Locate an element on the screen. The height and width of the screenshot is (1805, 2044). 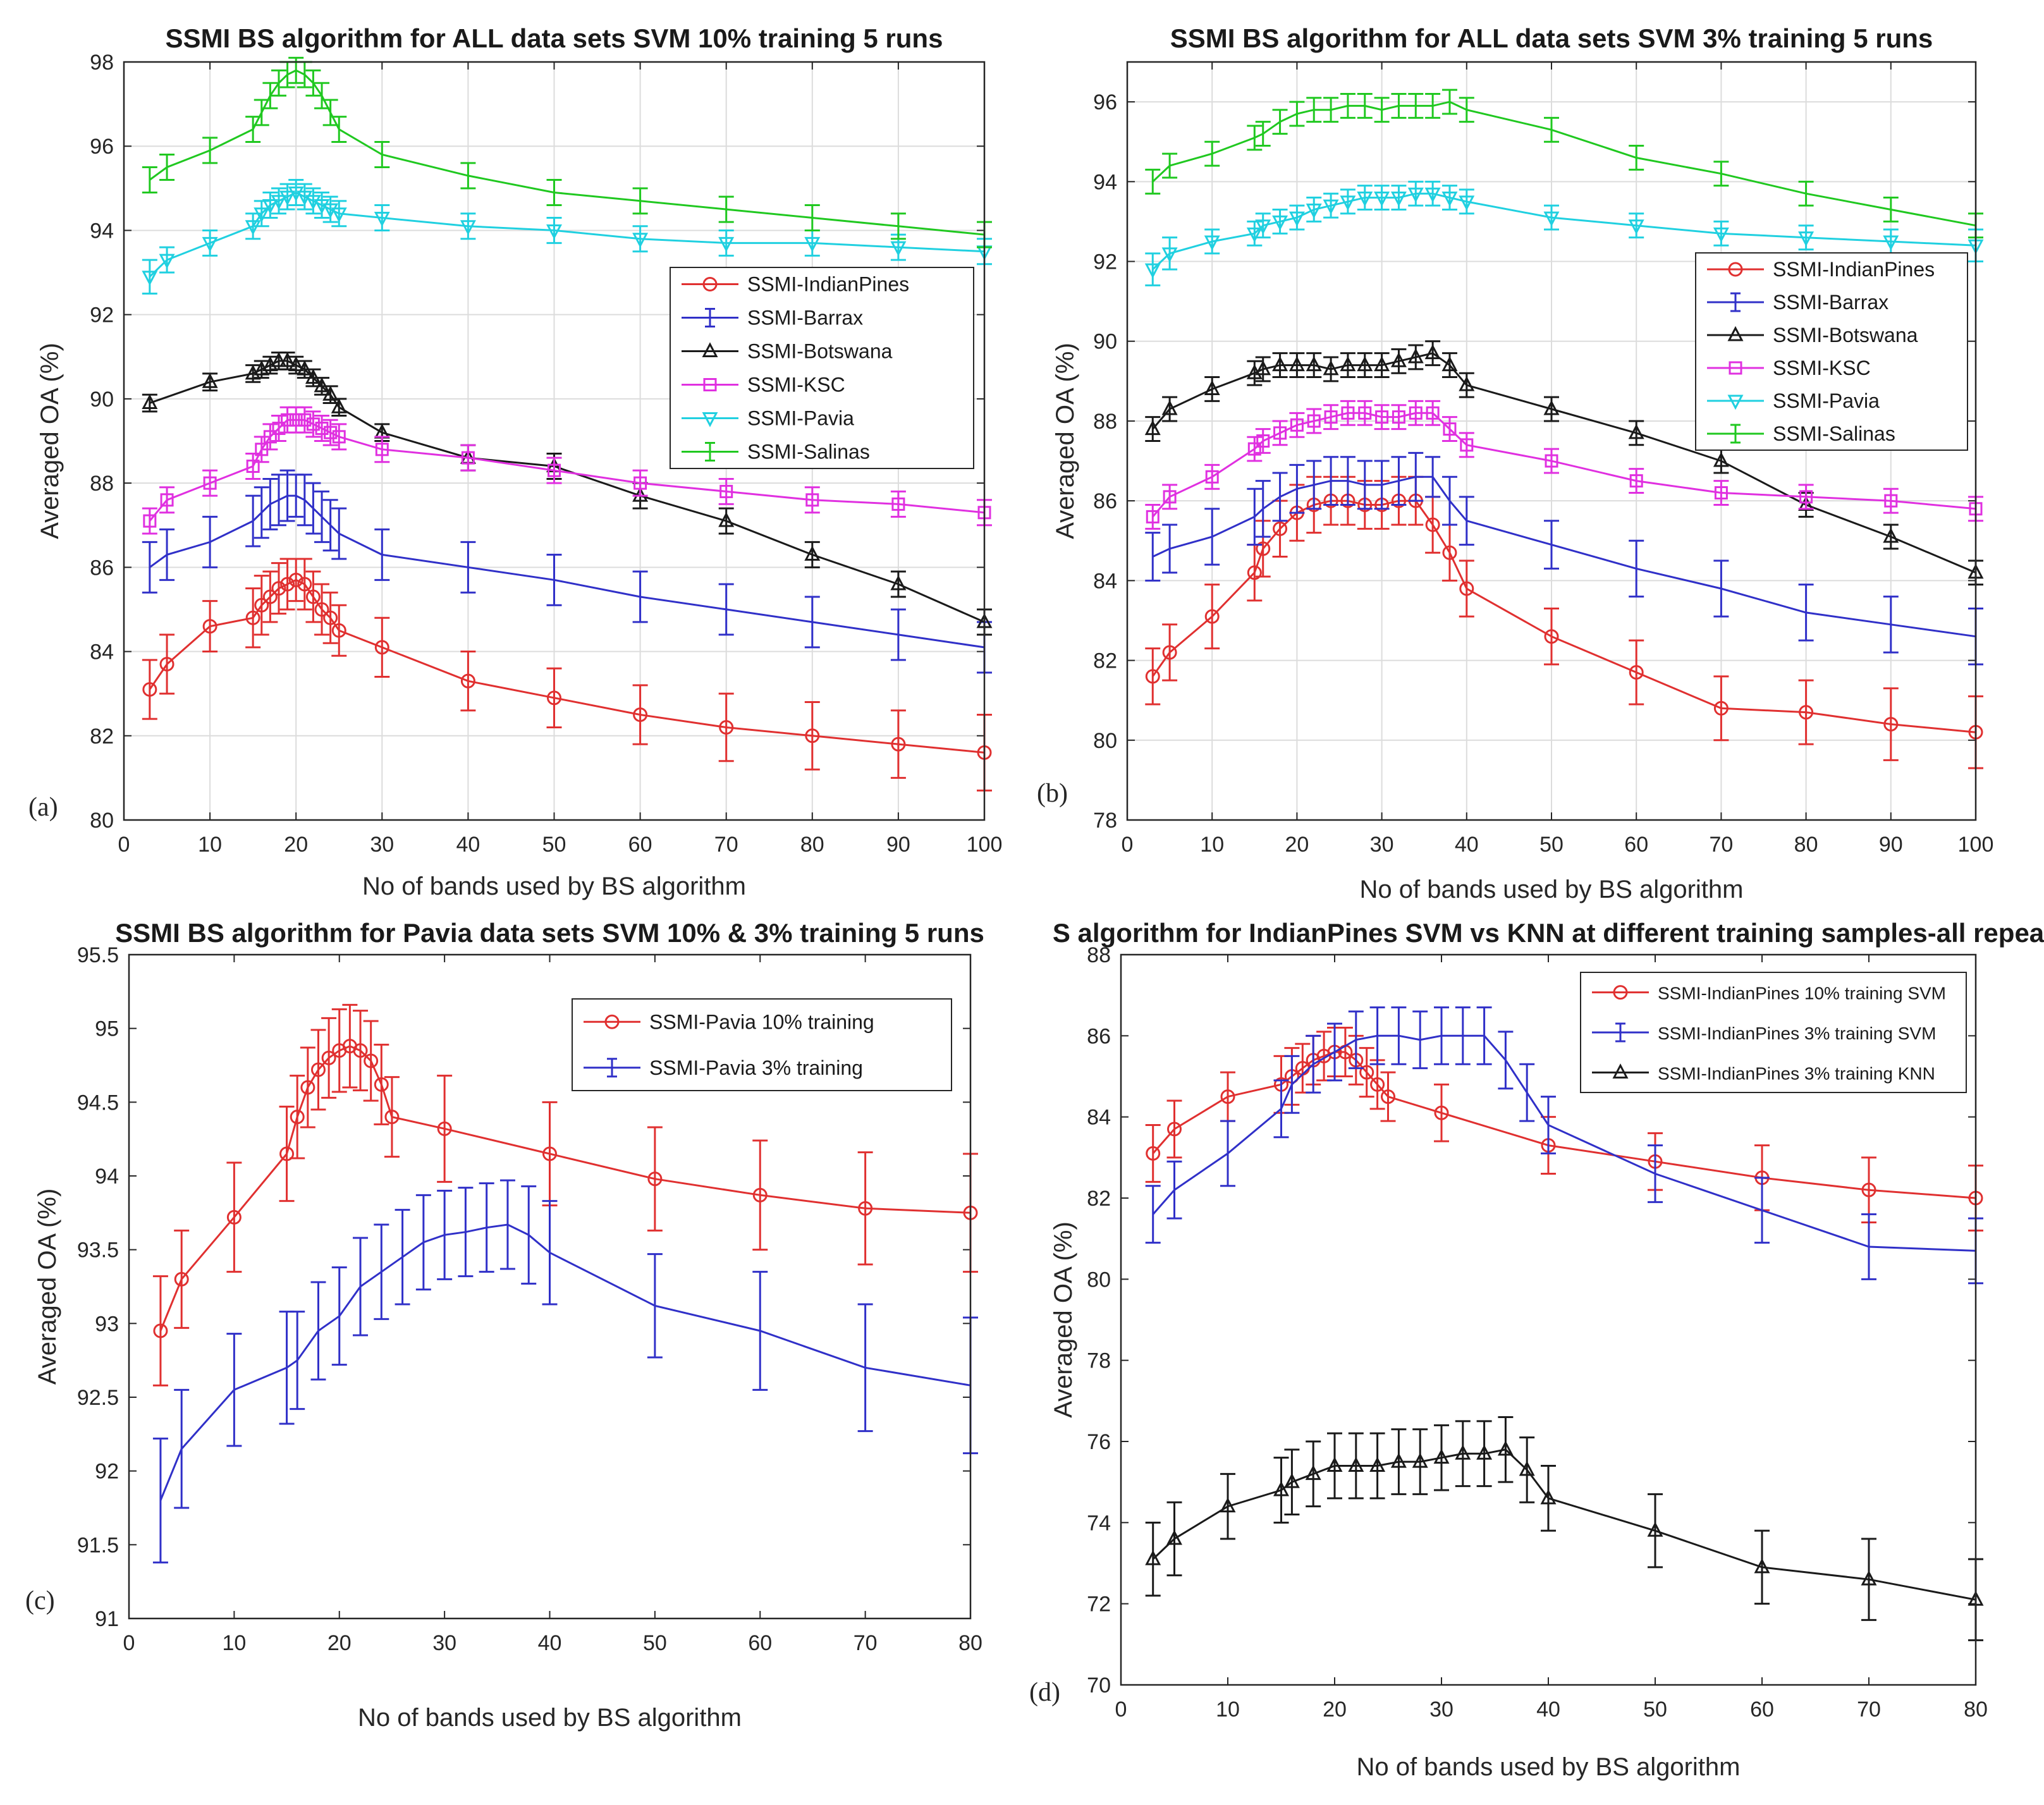
y-tick-label: 70 is located at coordinates (1099, 1686).